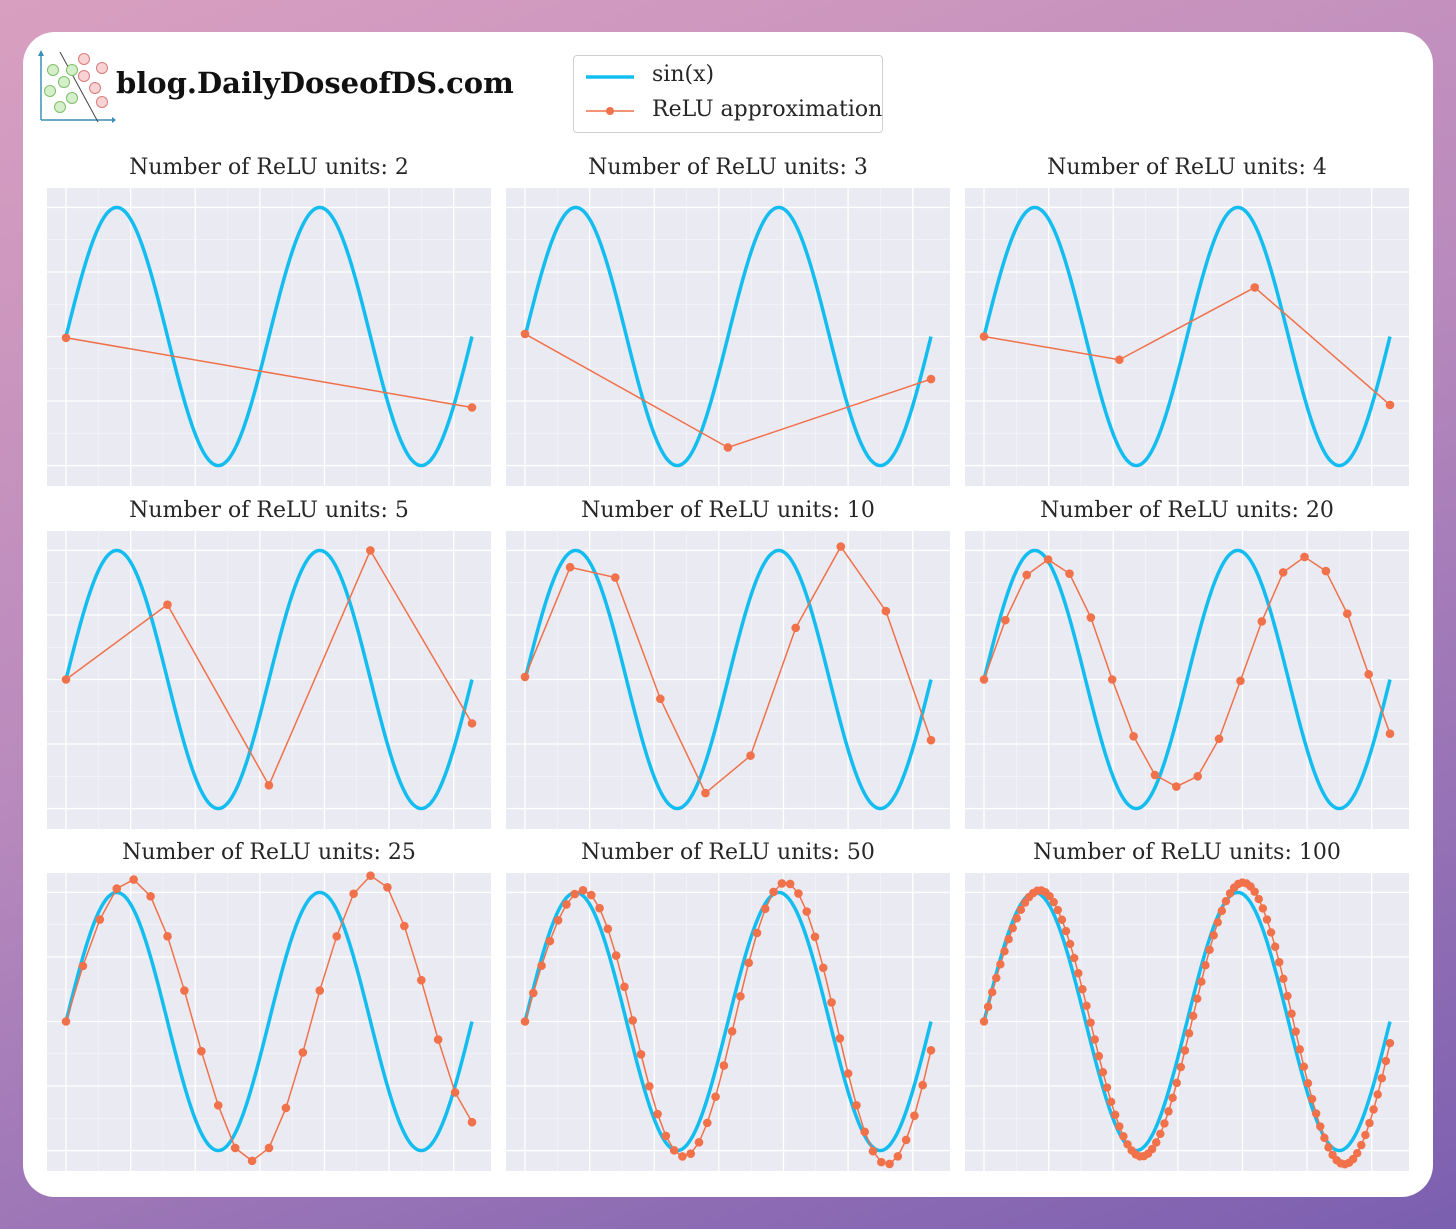 The width and height of the screenshot is (1456, 1229). I want to click on legend: sin(x) ReLU approximation, so click(728, 94).